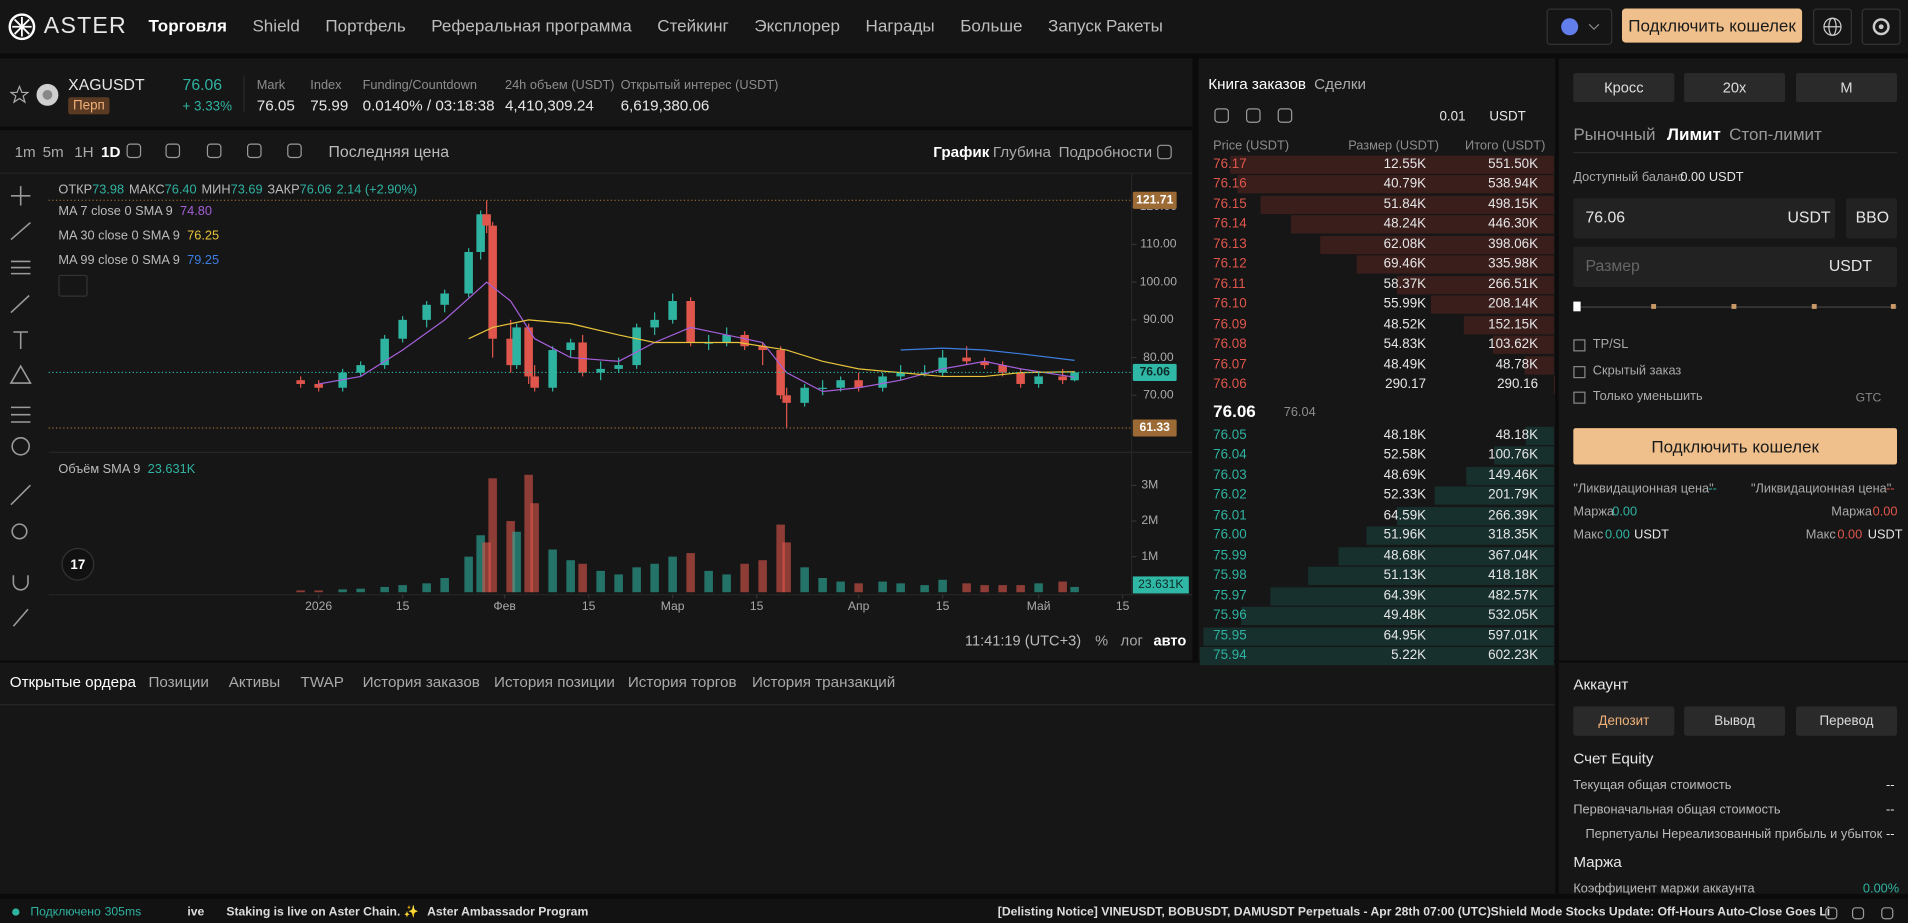  Describe the element at coordinates (1102, 641) in the screenshot. I see `scale-button: %` at that location.